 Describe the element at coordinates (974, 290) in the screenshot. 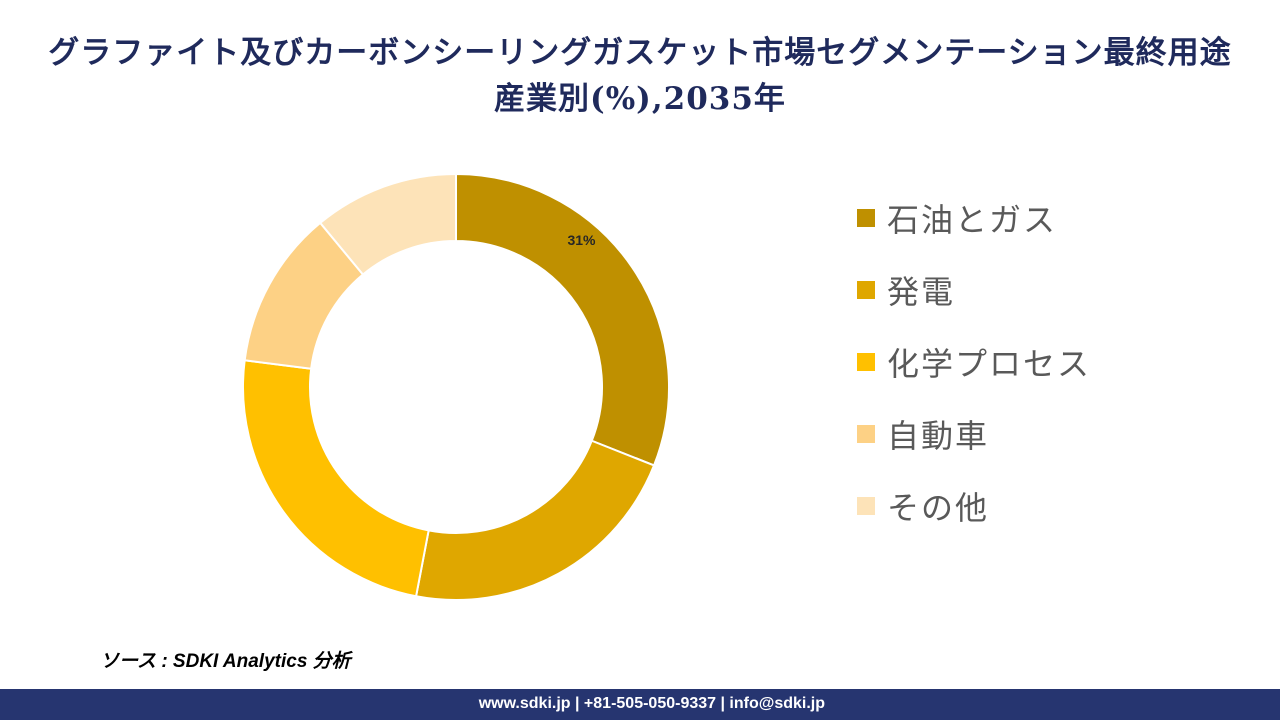

I see `legend-item: 発電` at that location.